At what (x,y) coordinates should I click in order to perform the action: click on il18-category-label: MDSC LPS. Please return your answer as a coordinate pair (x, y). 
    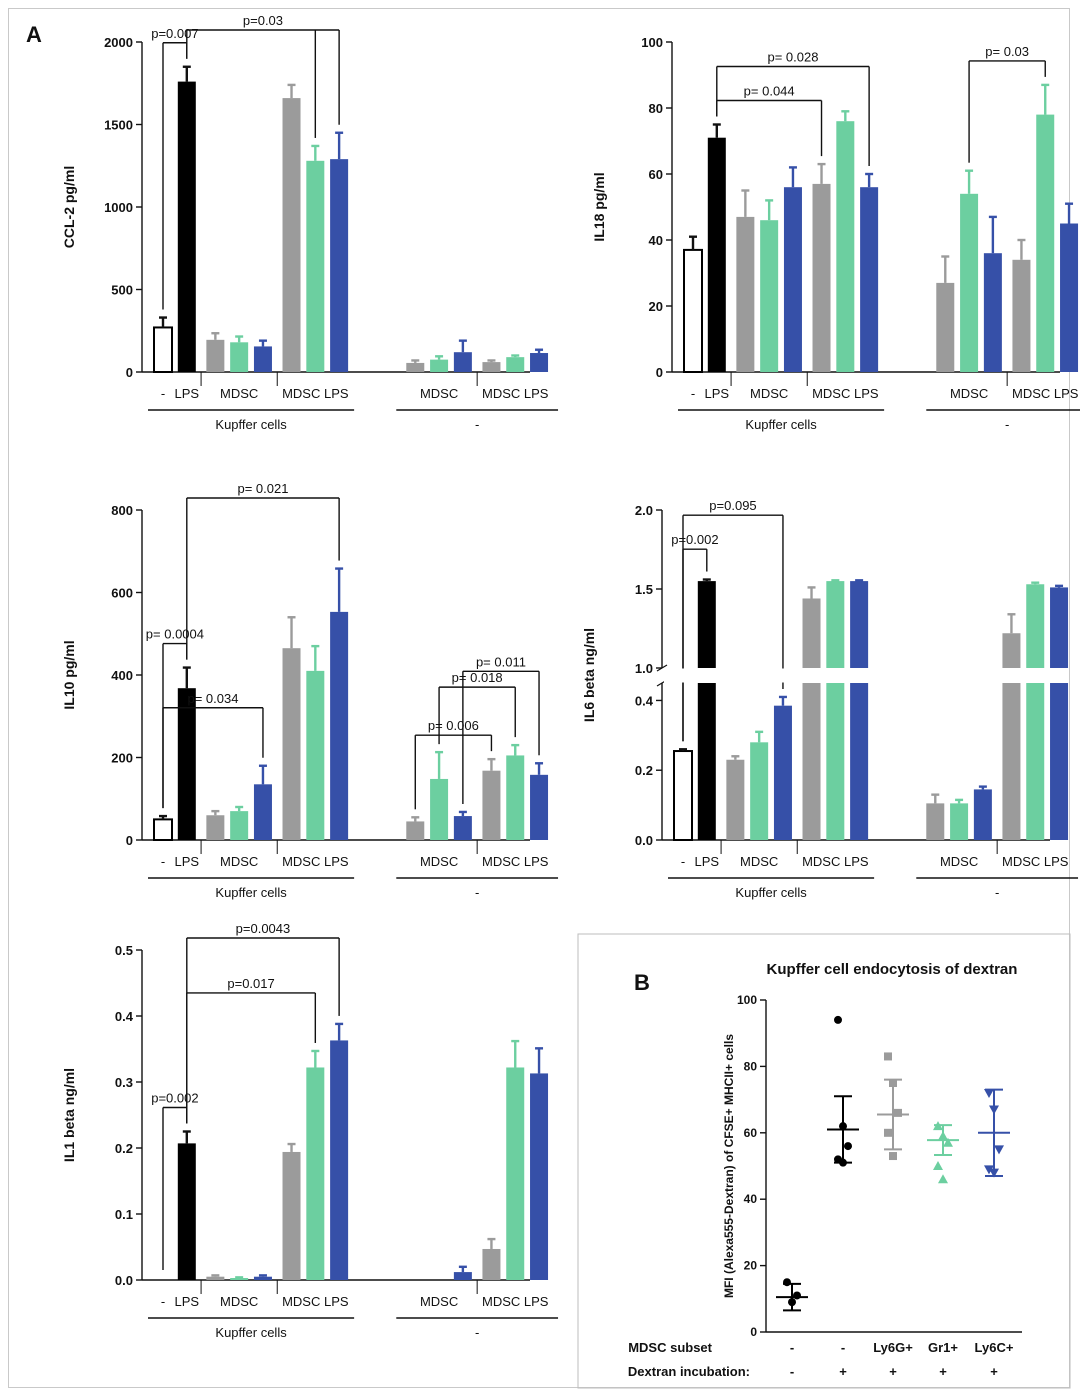
    Looking at the image, I should click on (845, 393).